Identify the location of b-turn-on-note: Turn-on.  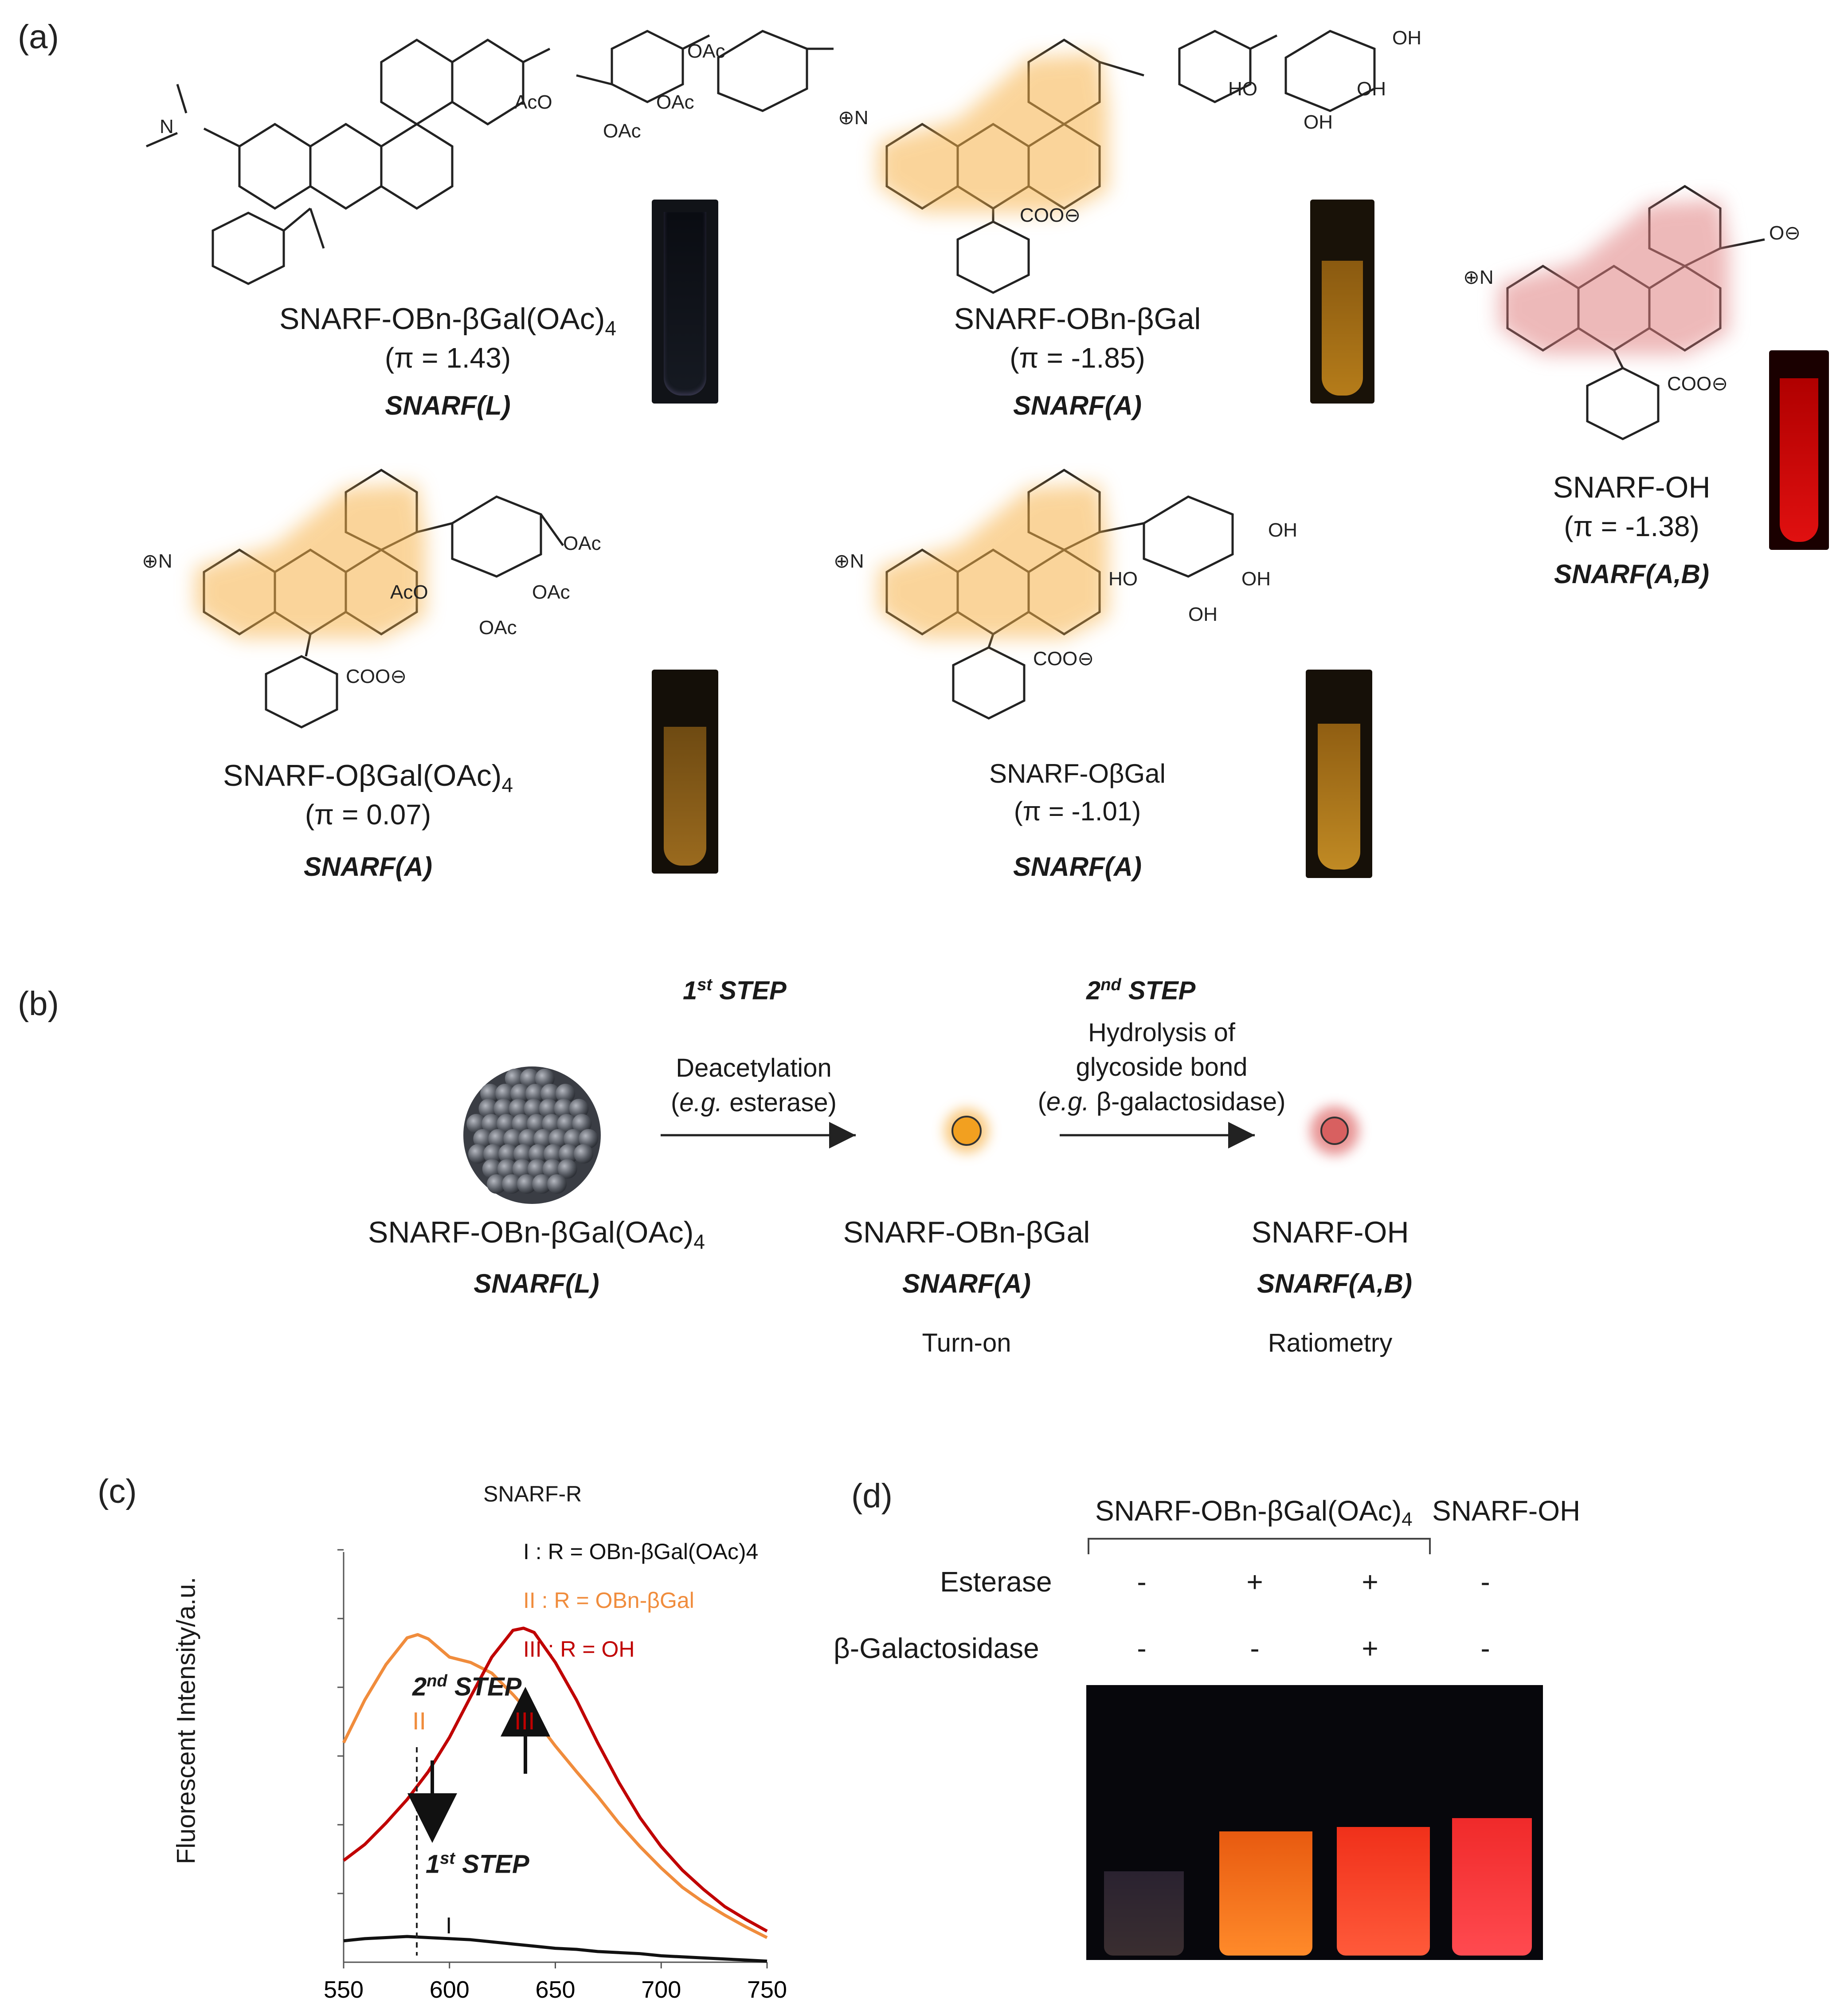
(966, 1343).